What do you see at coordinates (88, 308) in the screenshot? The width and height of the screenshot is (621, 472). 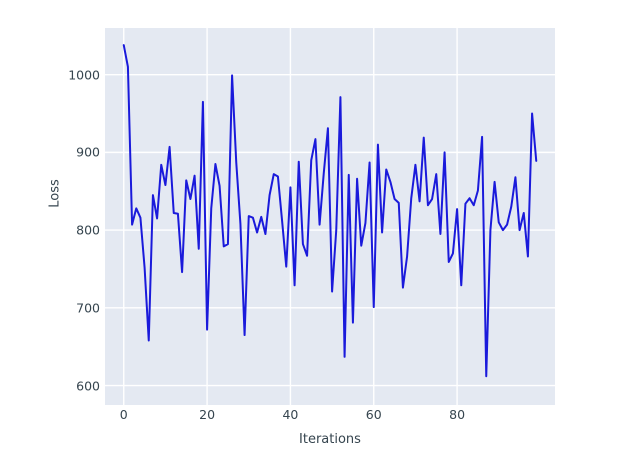 I see `y-tick-label: 700` at bounding box center [88, 308].